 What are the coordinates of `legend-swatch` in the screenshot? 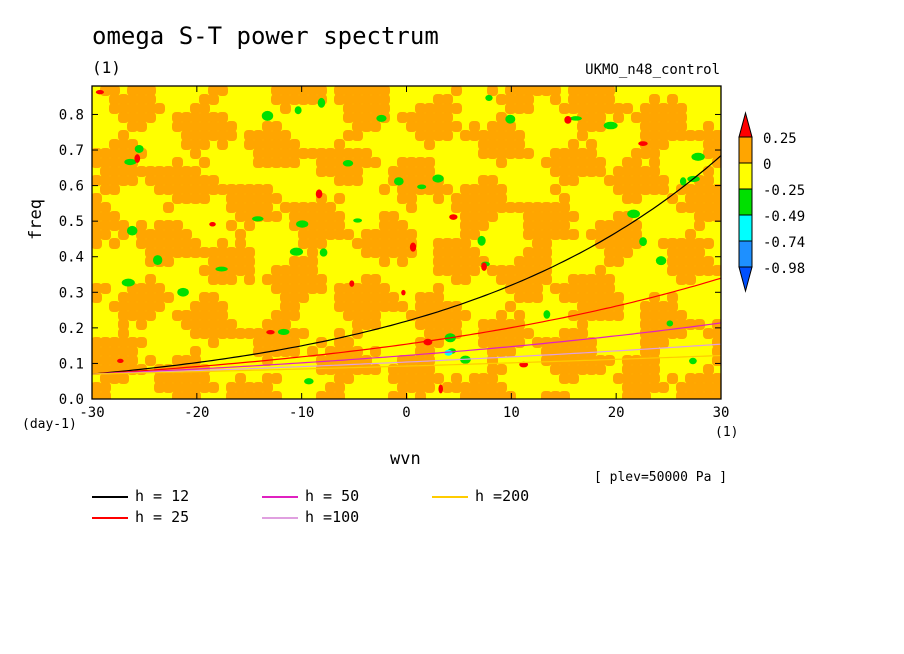 It's located at (110, 497).